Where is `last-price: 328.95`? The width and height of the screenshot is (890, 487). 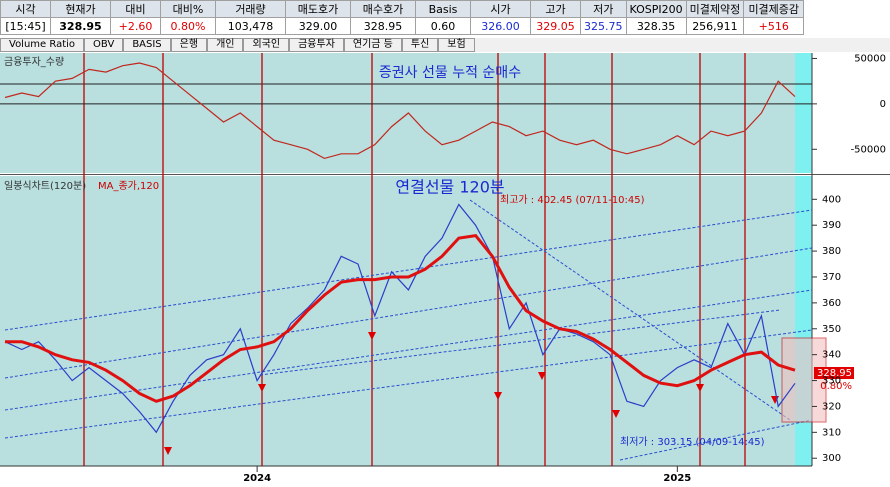 last-price: 328.95 is located at coordinates (834, 373).